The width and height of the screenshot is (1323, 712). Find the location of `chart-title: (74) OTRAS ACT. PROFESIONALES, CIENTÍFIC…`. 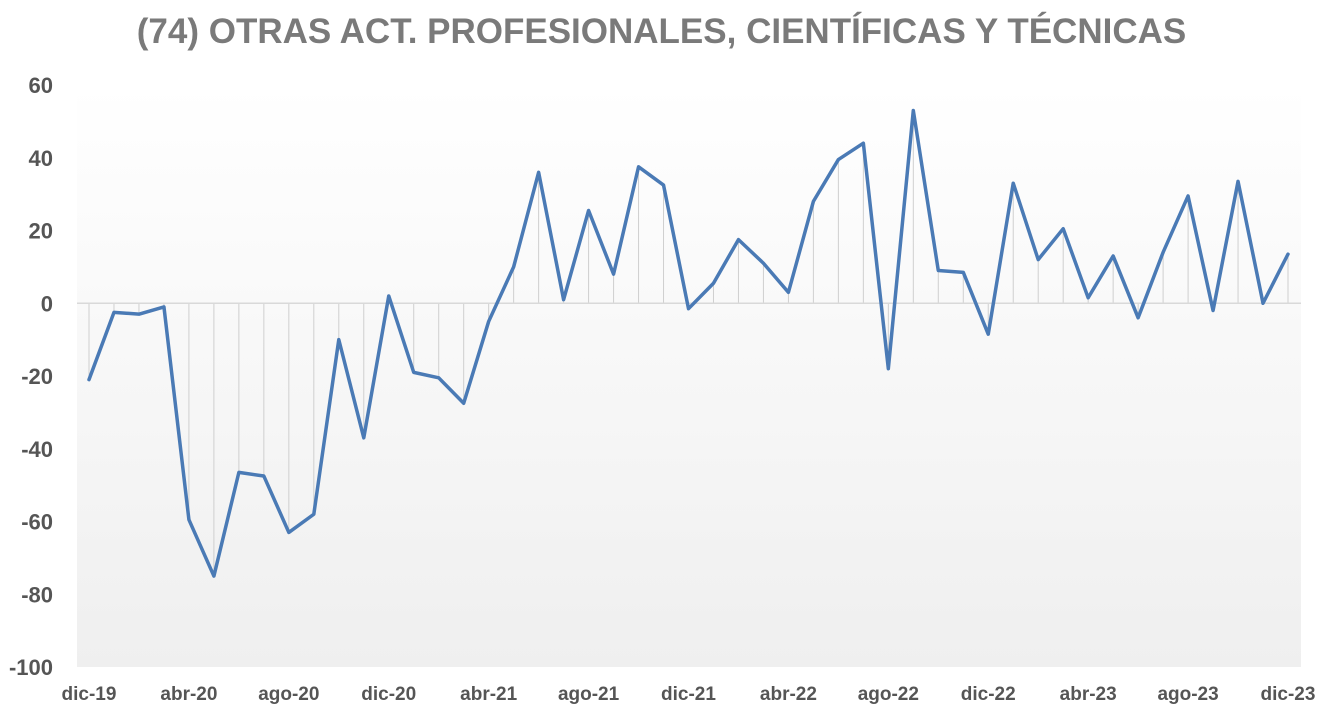

chart-title: (74) OTRAS ACT. PROFESIONALES, CIENTÍFIC… is located at coordinates (661, 31).